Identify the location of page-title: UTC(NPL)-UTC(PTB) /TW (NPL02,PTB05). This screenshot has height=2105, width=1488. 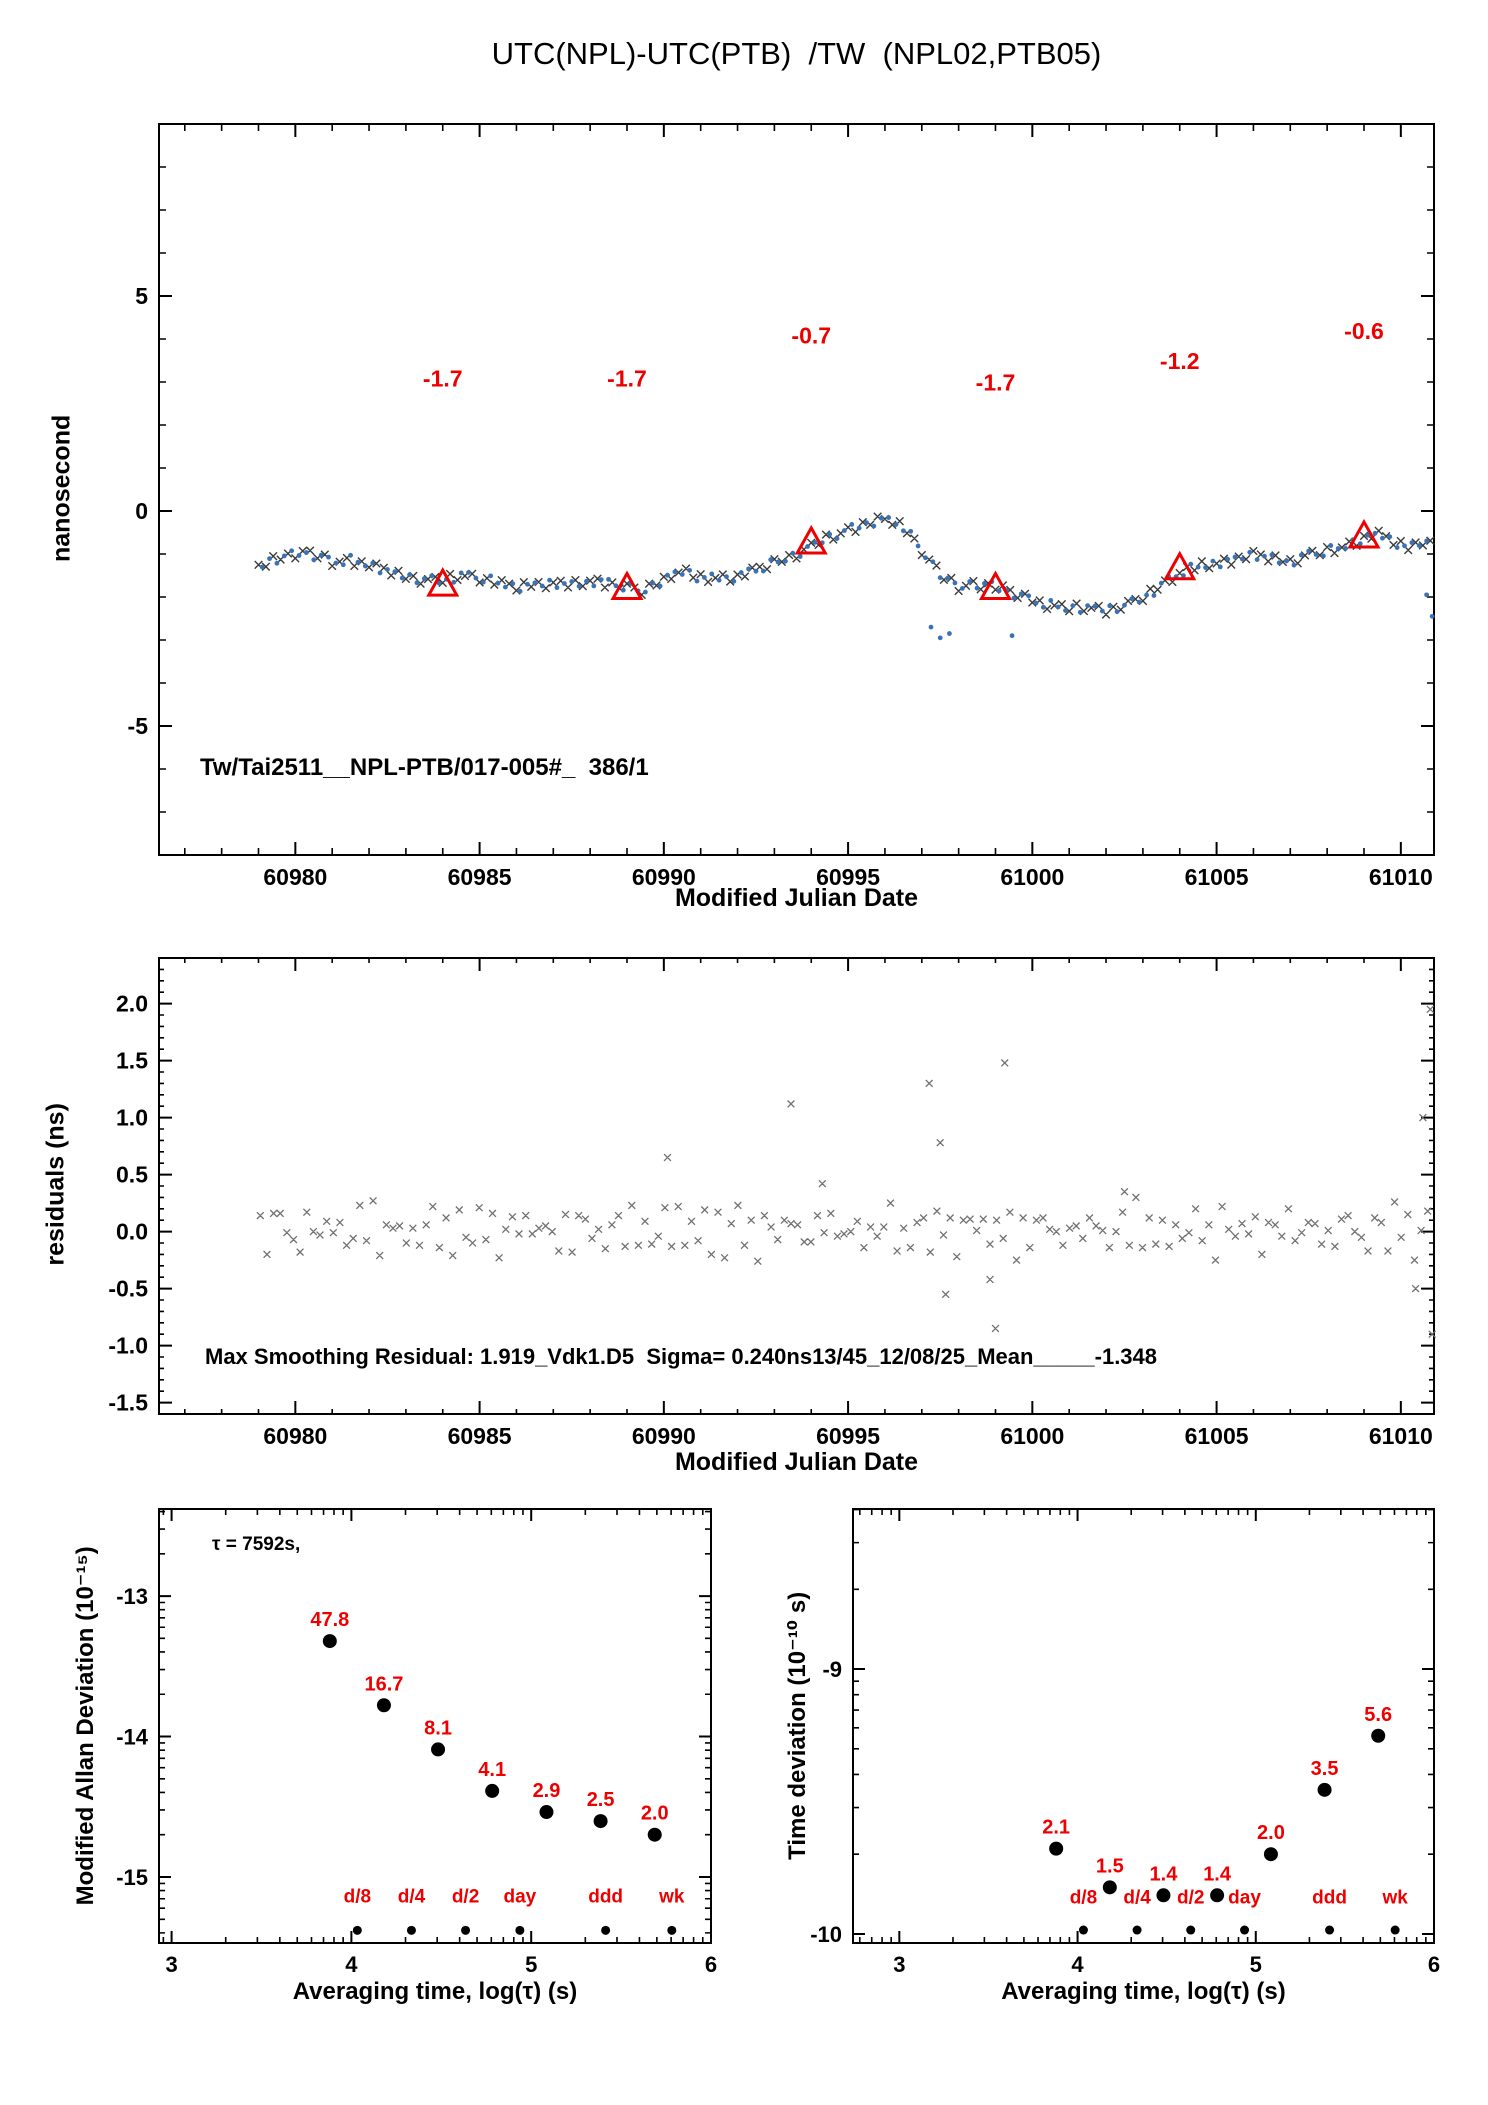
(796, 53).